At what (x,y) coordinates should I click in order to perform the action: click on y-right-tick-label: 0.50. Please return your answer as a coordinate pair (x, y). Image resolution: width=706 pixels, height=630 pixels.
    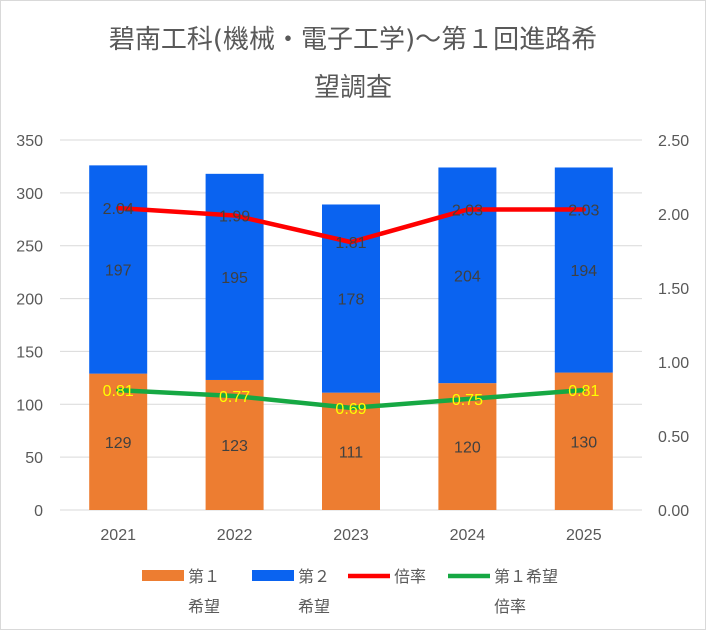
    Looking at the image, I should click on (673, 437).